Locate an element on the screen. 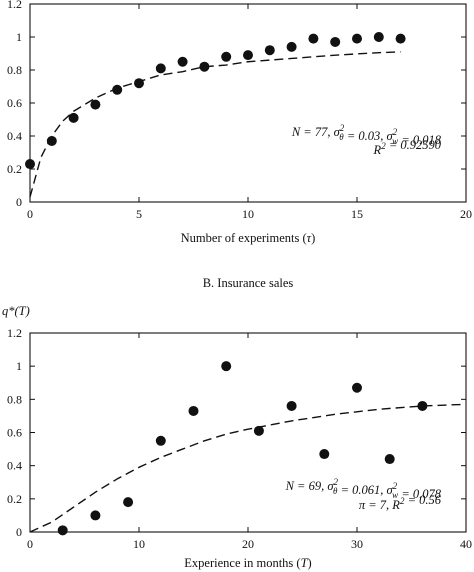  fit-statistics-line: N = 77, σ2 θ = 0.03, σ2 w = 0.018 is located at coordinates (366, 135).